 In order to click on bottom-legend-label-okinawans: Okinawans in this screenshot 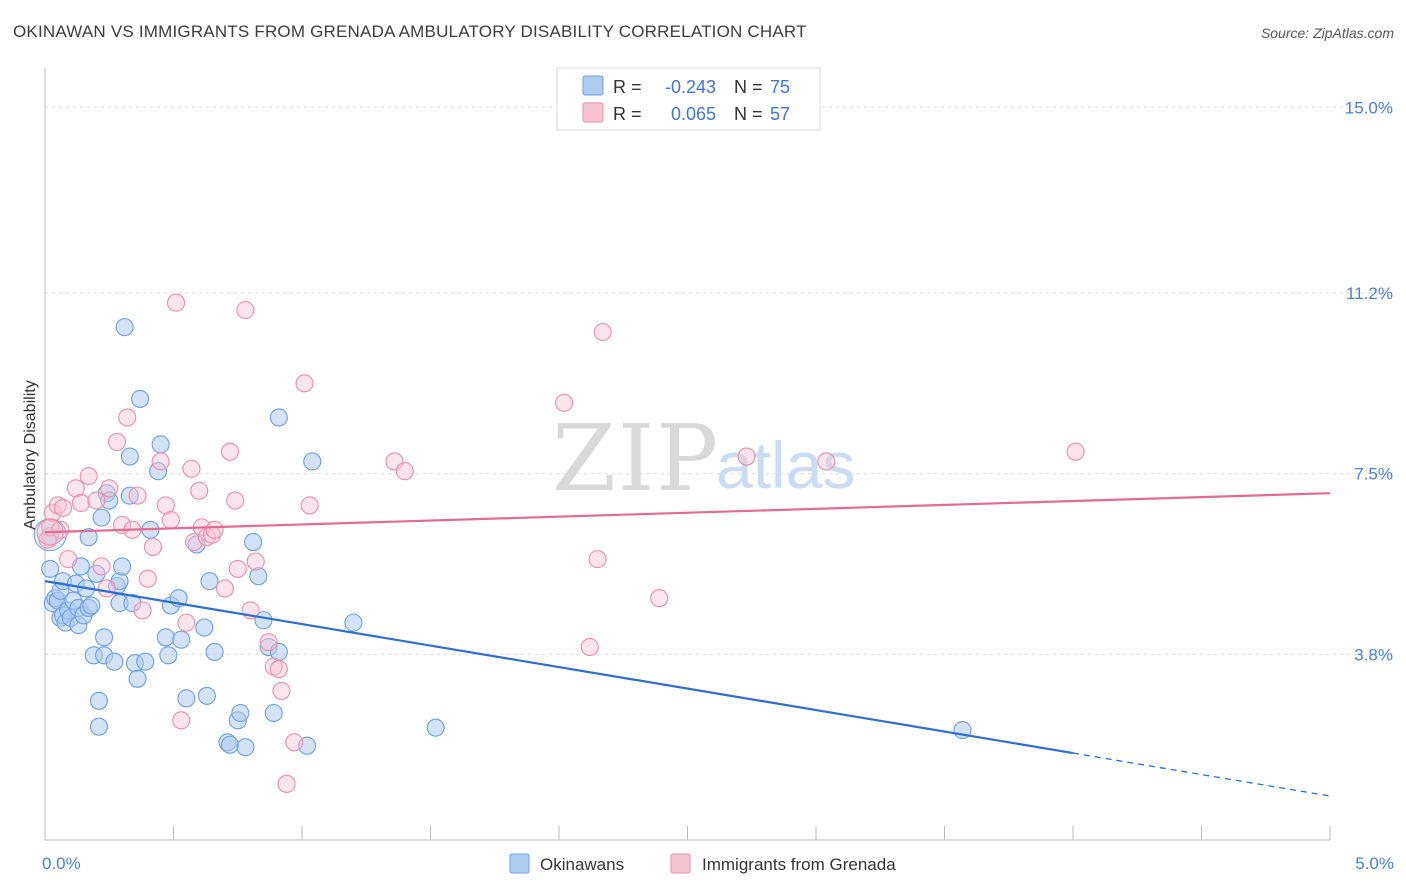, I will do `click(582, 864)`.